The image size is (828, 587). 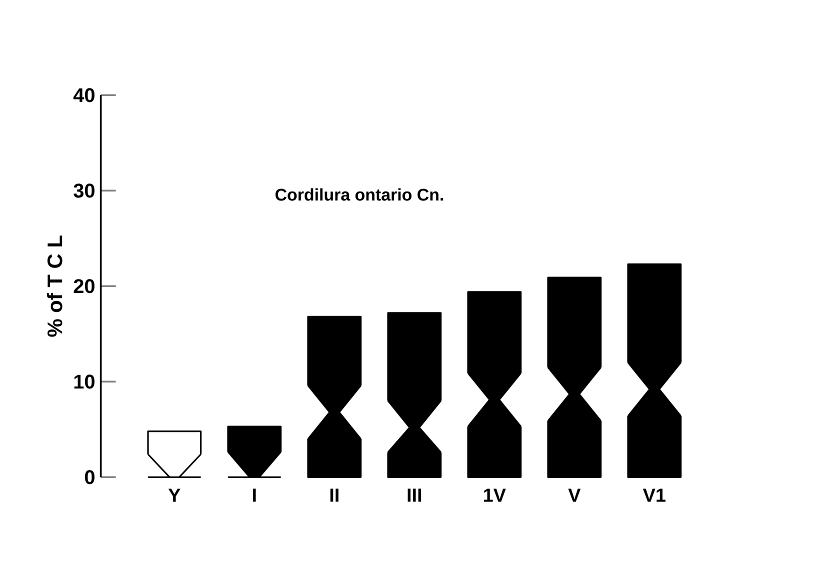 What do you see at coordinates (83, 95) in the screenshot?
I see `y-tick-label: 40` at bounding box center [83, 95].